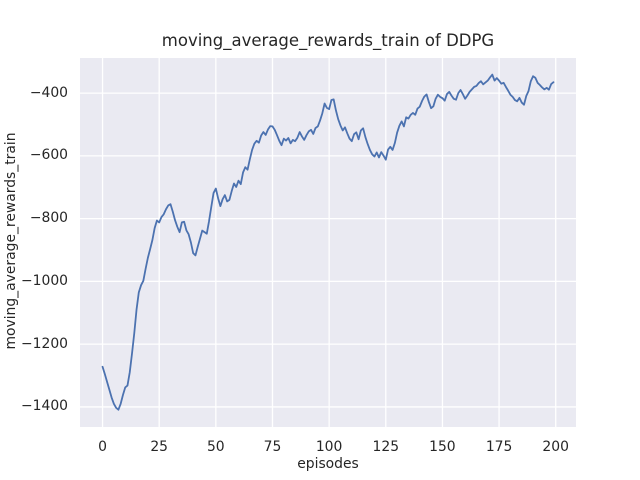 This screenshot has width=640, height=480. Describe the element at coordinates (386, 447) in the screenshot. I see `x-tick-label: 125` at that location.